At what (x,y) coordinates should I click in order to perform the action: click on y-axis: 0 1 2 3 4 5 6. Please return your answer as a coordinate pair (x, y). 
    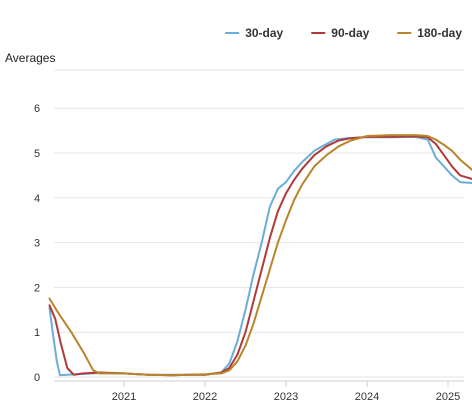
    Looking at the image, I should click on (37, 243).